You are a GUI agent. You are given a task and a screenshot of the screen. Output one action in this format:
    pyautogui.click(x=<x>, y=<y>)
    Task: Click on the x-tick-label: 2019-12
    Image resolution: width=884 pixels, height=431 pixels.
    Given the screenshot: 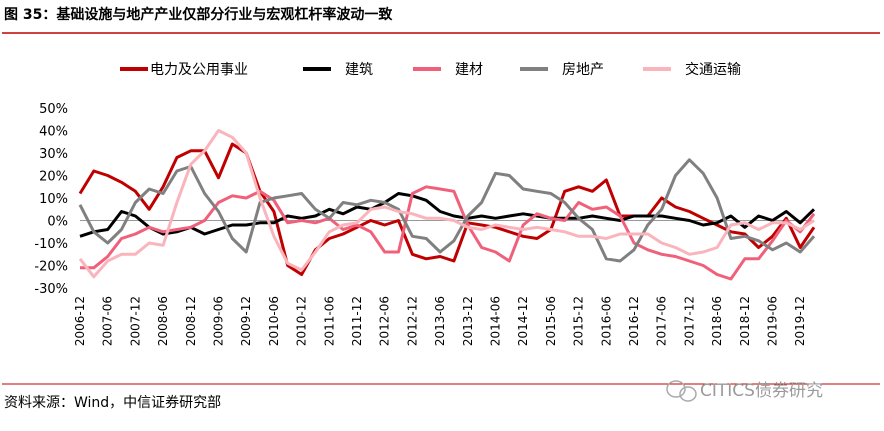 What is the action you would take?
    pyautogui.click(x=800, y=321)
    